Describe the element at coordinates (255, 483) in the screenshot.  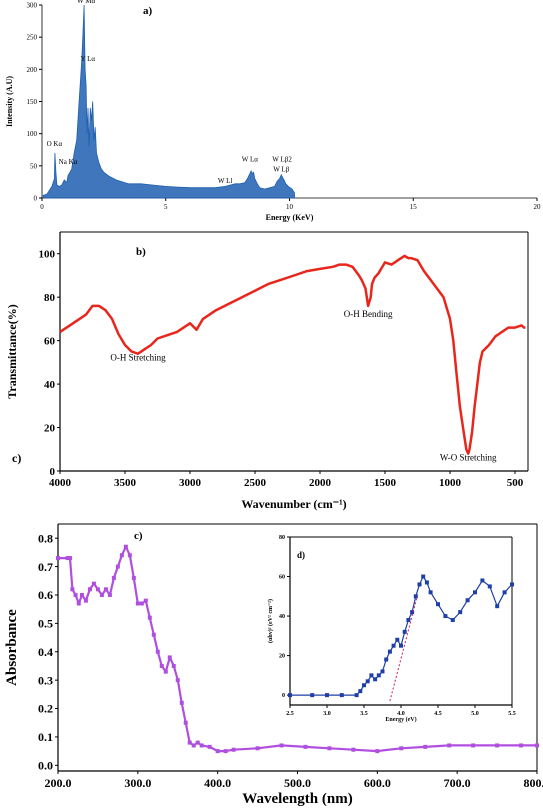
I see `x-tick-label: 2500` at that location.